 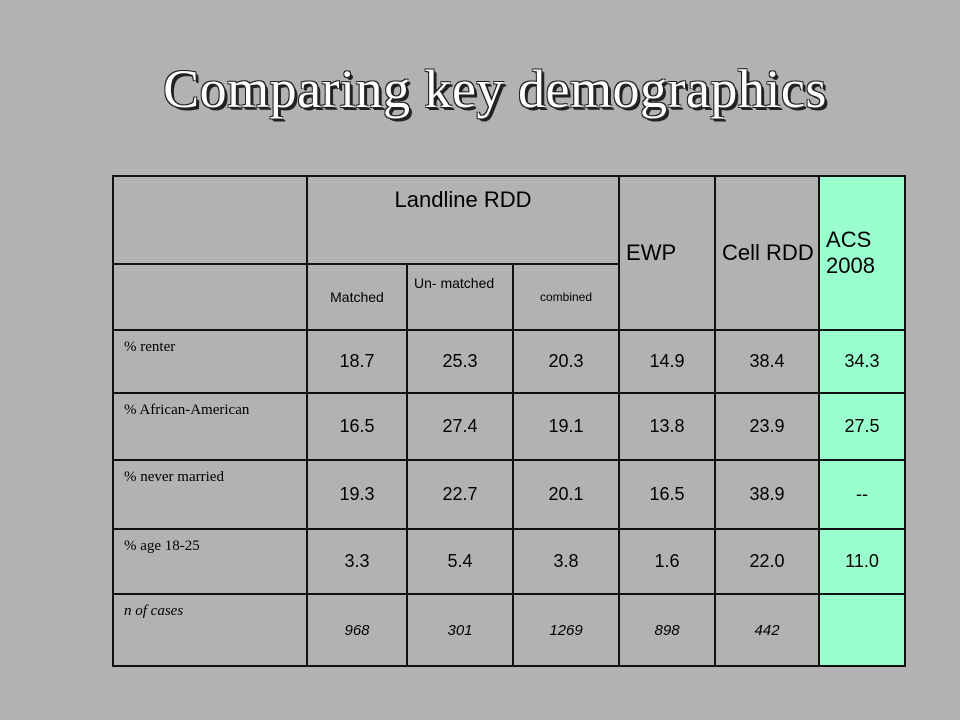 I want to click on cell-matched: 19.3, so click(x=357, y=494).